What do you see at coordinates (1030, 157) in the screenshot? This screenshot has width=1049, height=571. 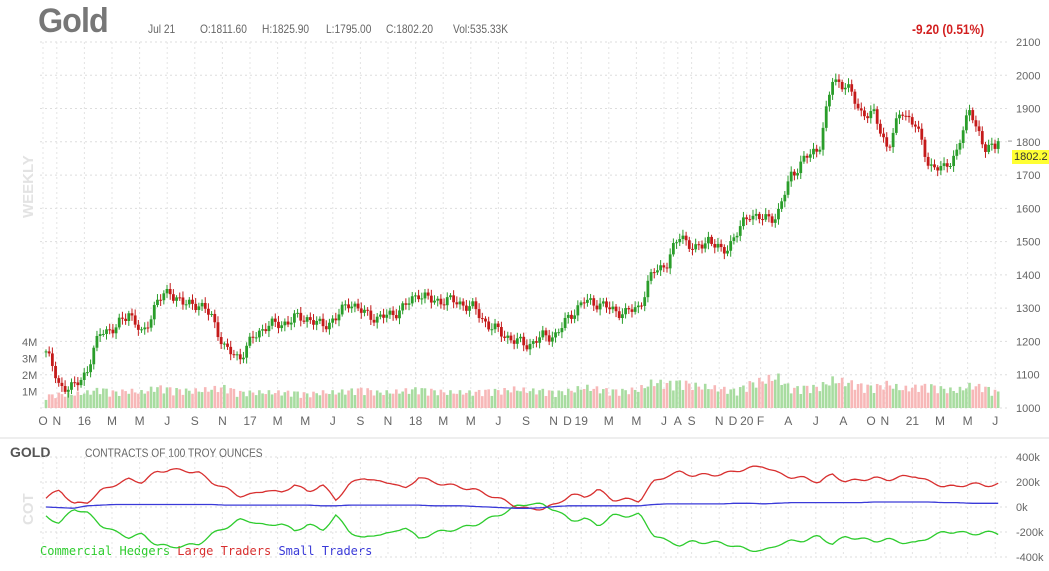 I see `last-price-badge: 1802.2` at bounding box center [1030, 157].